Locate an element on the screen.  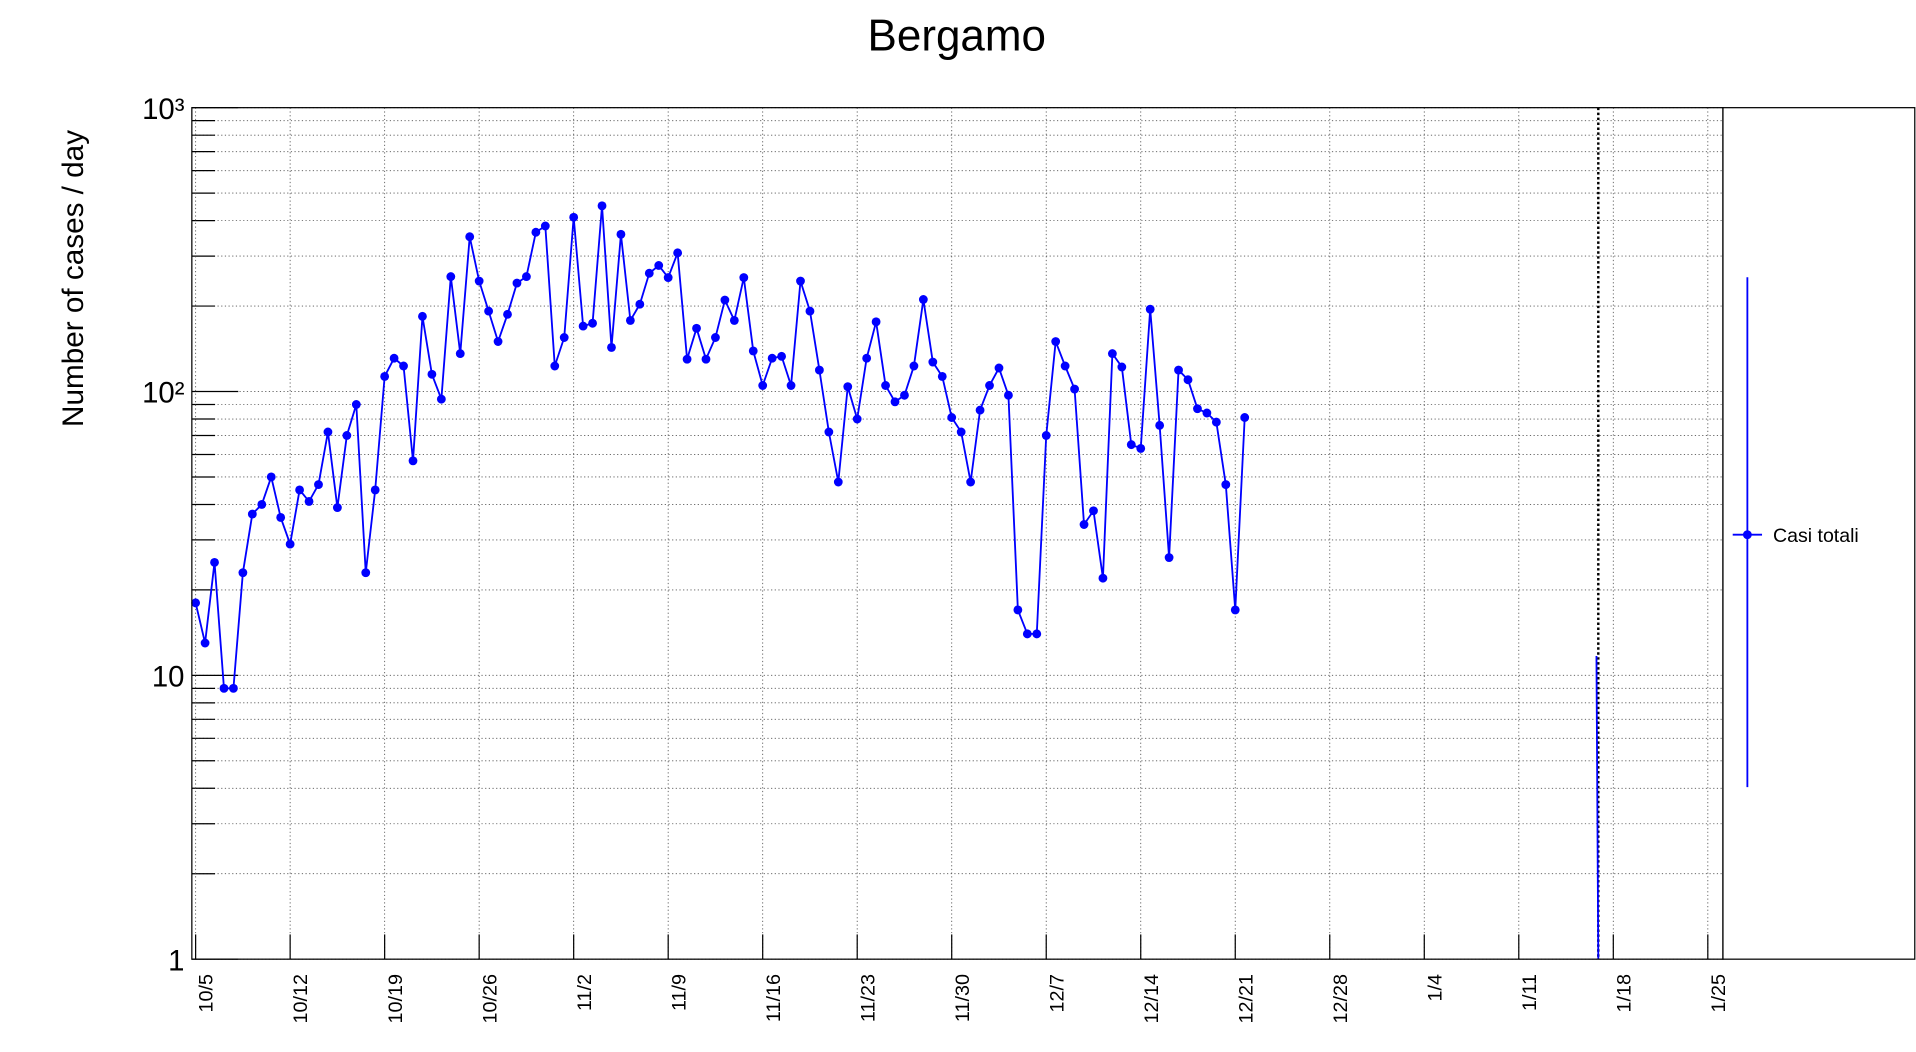
y-tick-label: 10³ is located at coordinates (163, 109).